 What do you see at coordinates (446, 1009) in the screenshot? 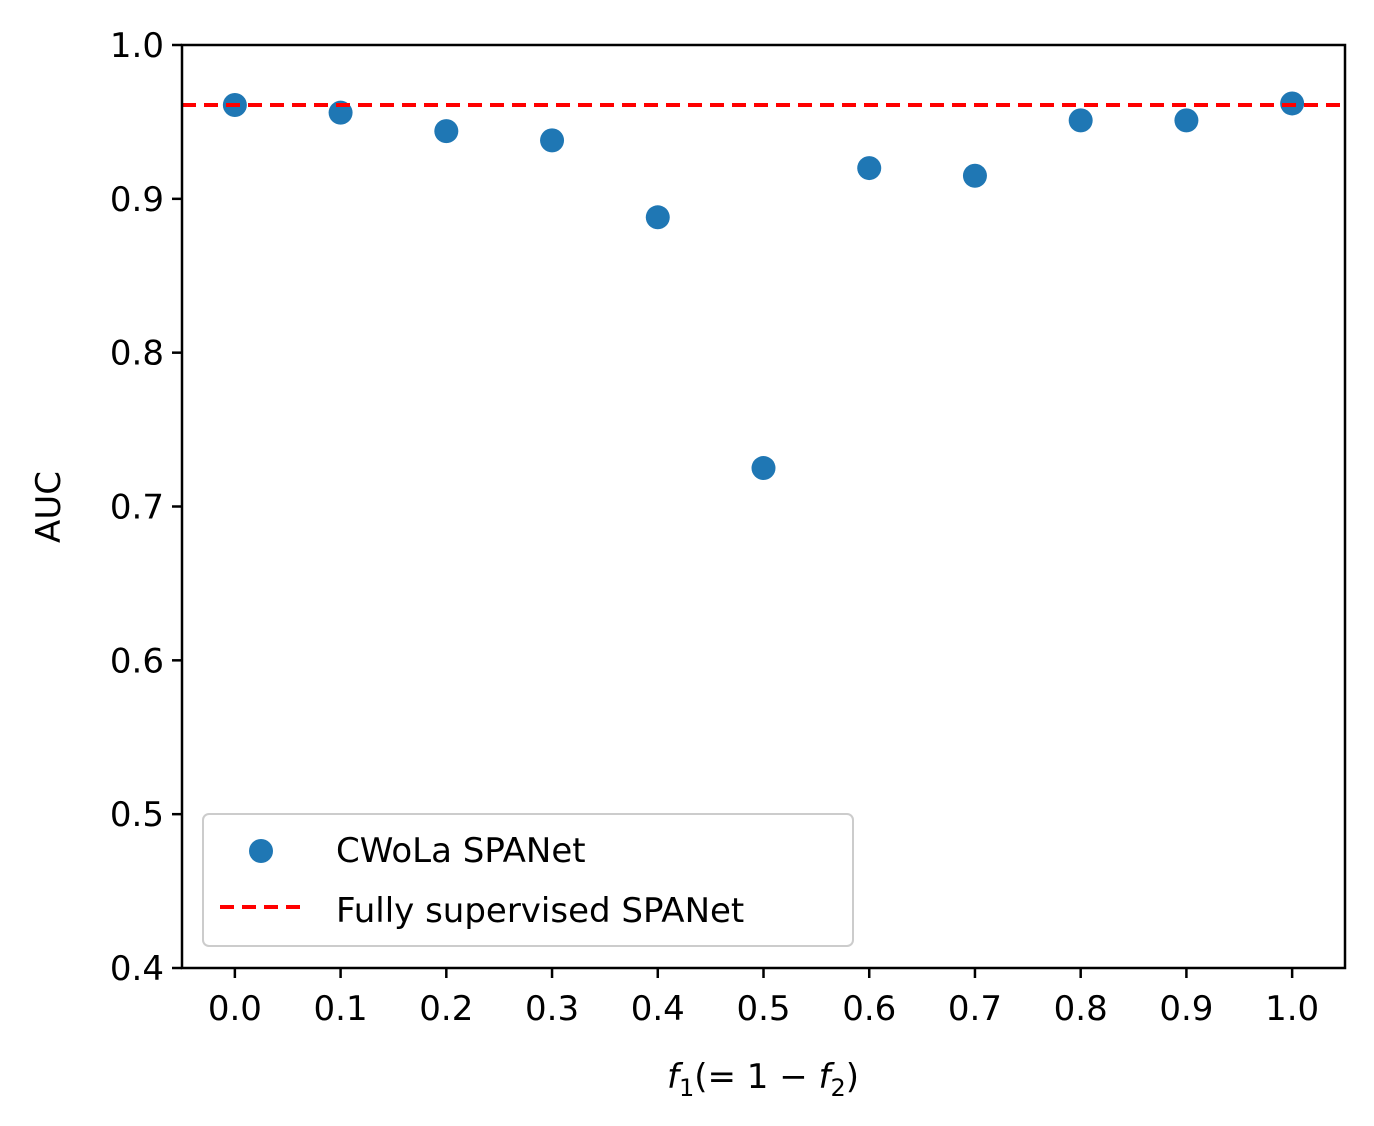
I see `x-tick-label: 0.2` at bounding box center [446, 1009].